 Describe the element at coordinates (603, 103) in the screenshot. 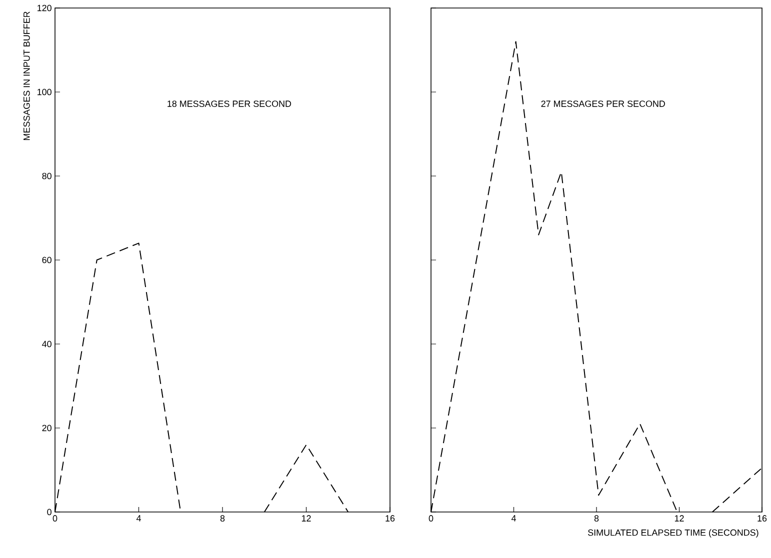

I see `annotation: 27 MESSAGES PER SECOND` at that location.